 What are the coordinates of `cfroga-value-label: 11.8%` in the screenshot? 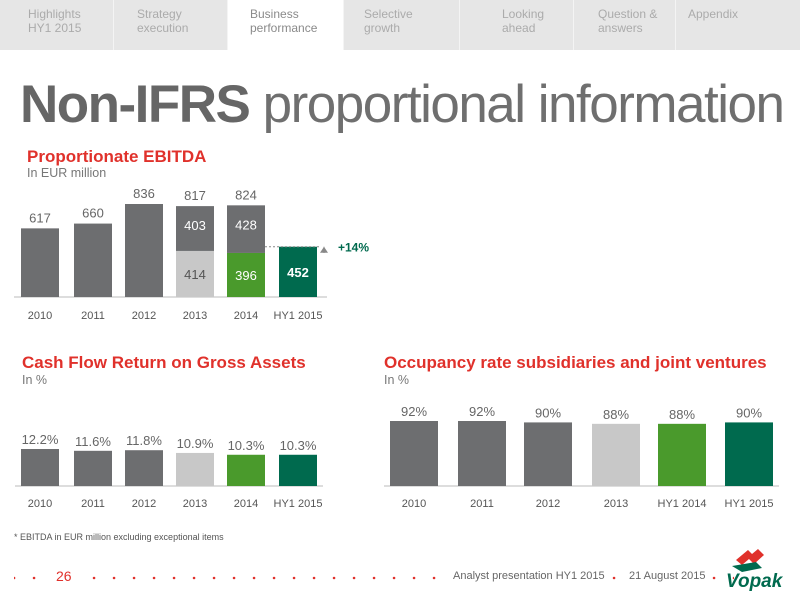 It's located at (144, 440).